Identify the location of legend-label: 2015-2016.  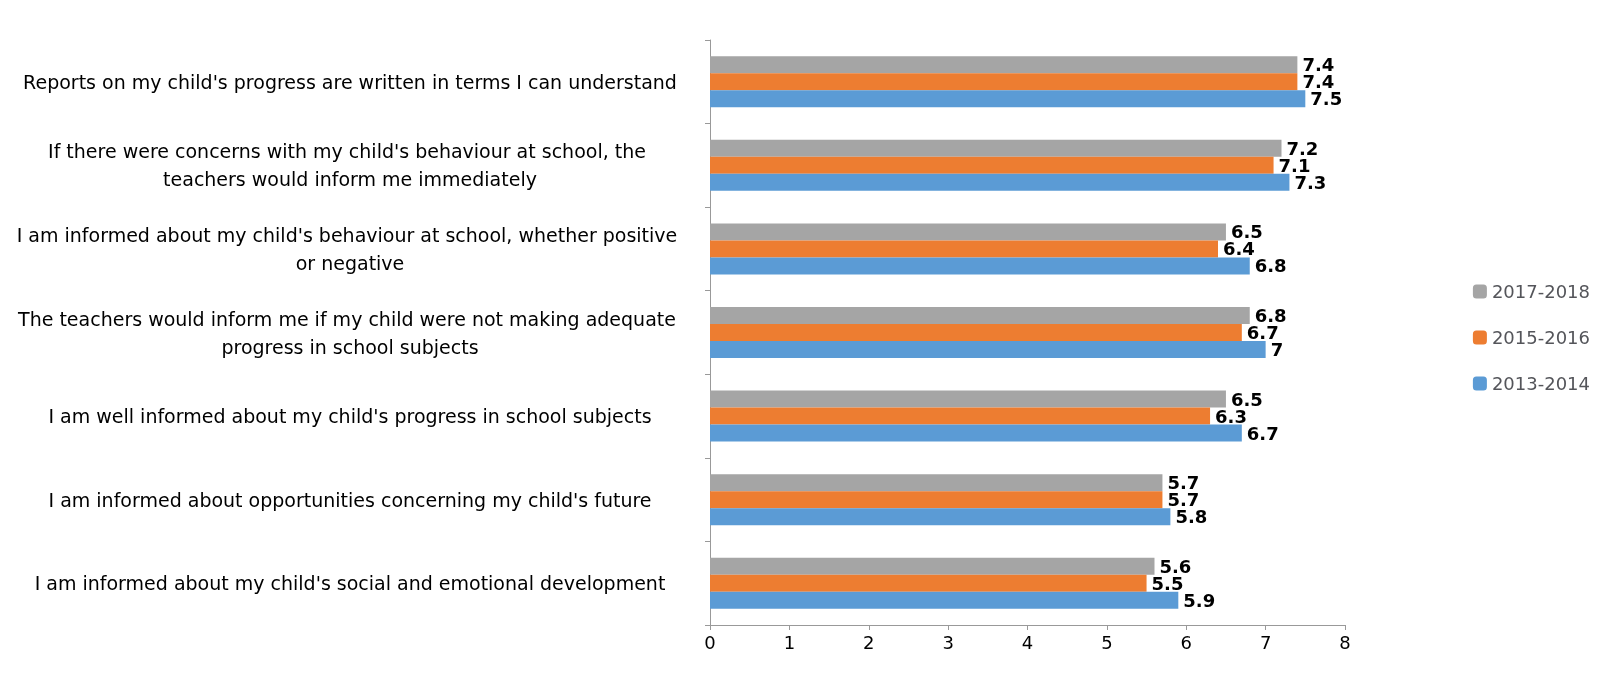
(1541, 337).